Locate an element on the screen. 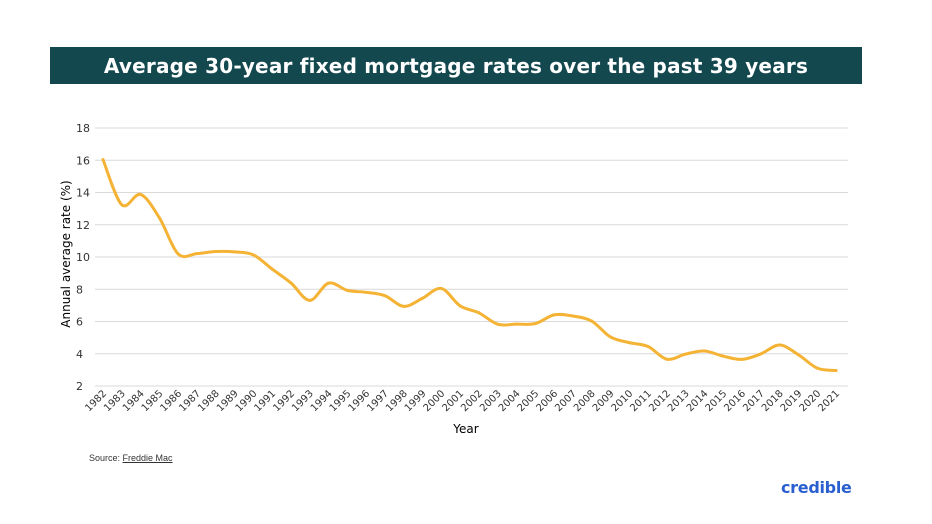 The image size is (932, 524). credible-logo: credible is located at coordinates (816, 487).